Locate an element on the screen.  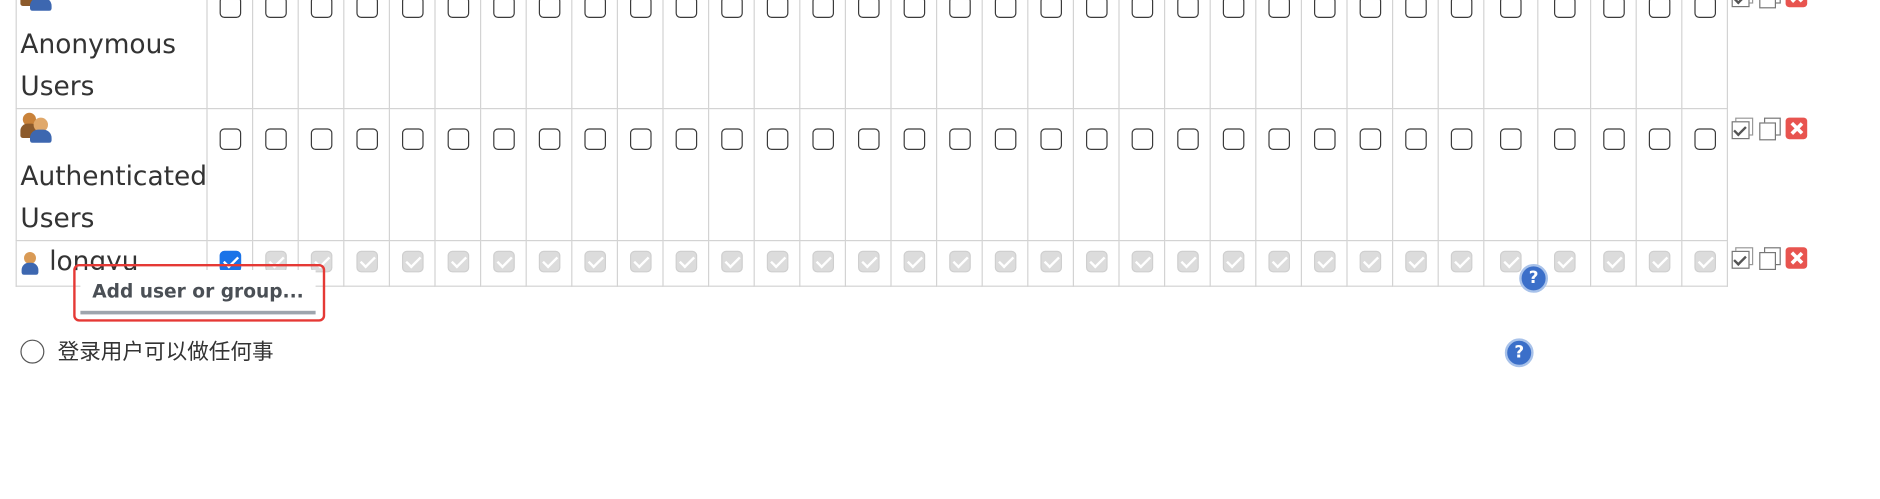
row-actions is located at coordinates (1768, 264).